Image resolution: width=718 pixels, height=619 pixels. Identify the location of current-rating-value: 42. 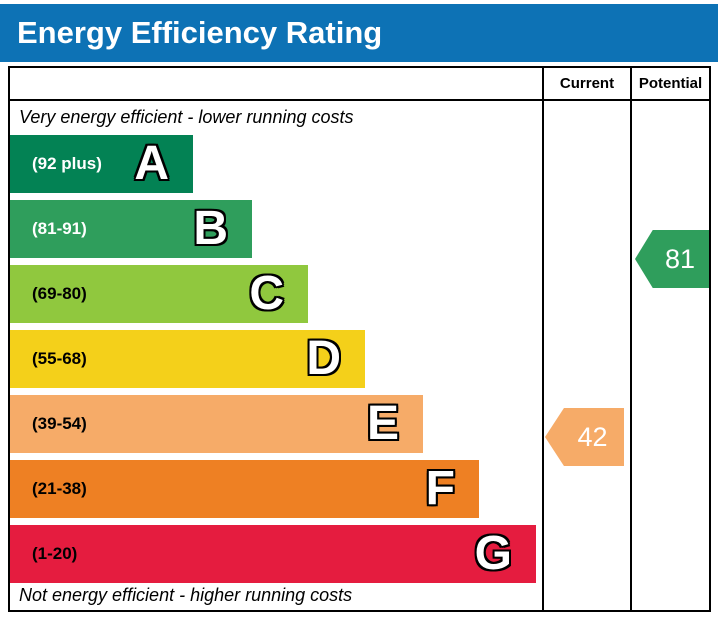
(592, 436).